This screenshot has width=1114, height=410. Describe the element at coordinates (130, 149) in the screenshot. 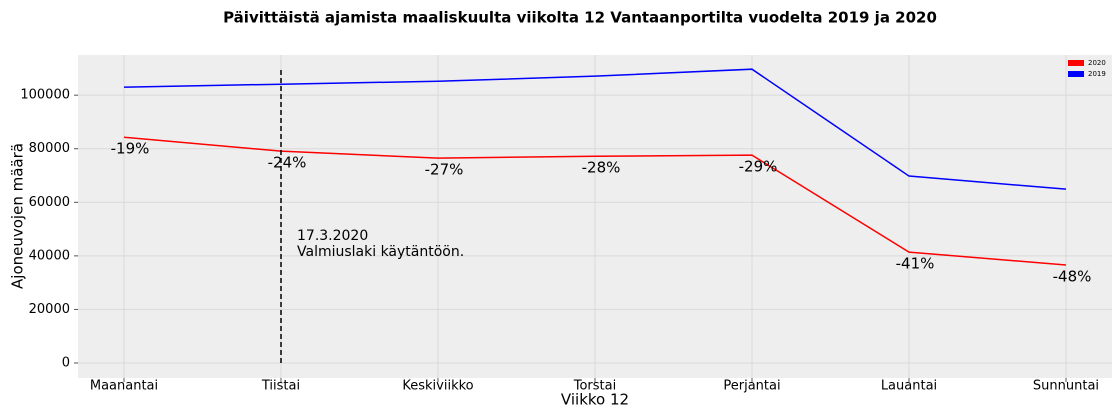

I see `percent-label: -19%` at that location.